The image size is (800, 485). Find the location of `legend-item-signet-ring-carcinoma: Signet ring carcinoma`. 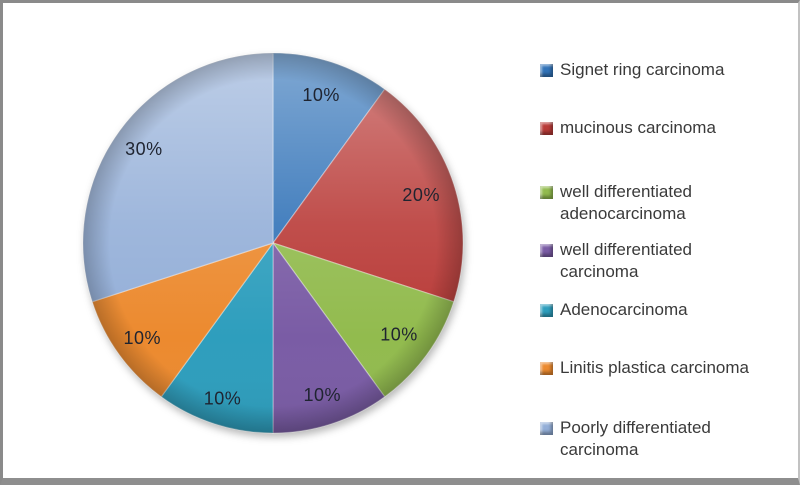

legend-item-signet-ring-carcinoma: Signet ring carcinoma is located at coordinates (632, 70).